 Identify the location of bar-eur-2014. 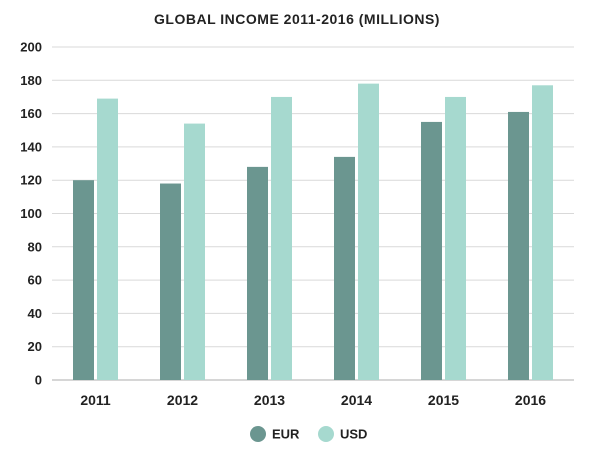
(344, 268).